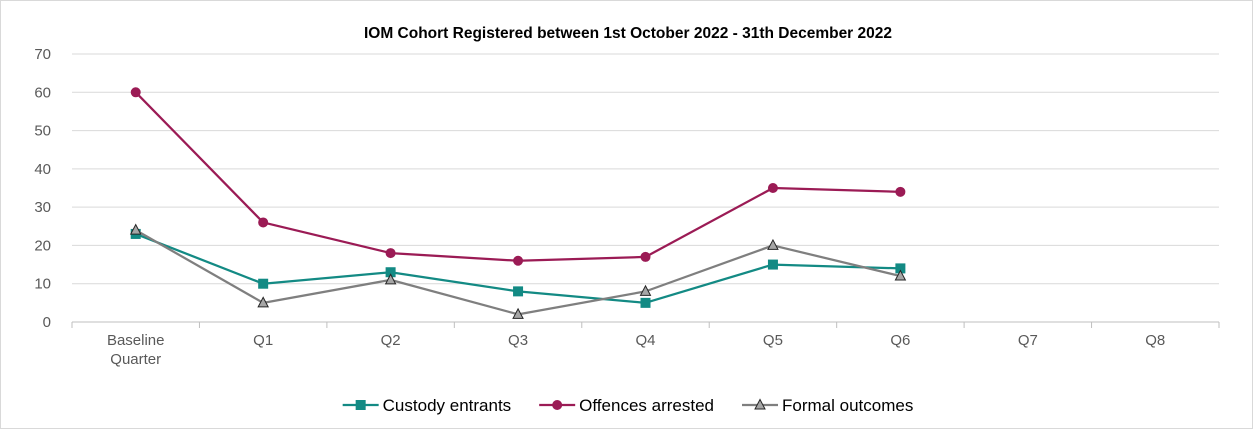 This screenshot has height=430, width=1253. What do you see at coordinates (42, 92) in the screenshot?
I see `y-tick-label-60: 60` at bounding box center [42, 92].